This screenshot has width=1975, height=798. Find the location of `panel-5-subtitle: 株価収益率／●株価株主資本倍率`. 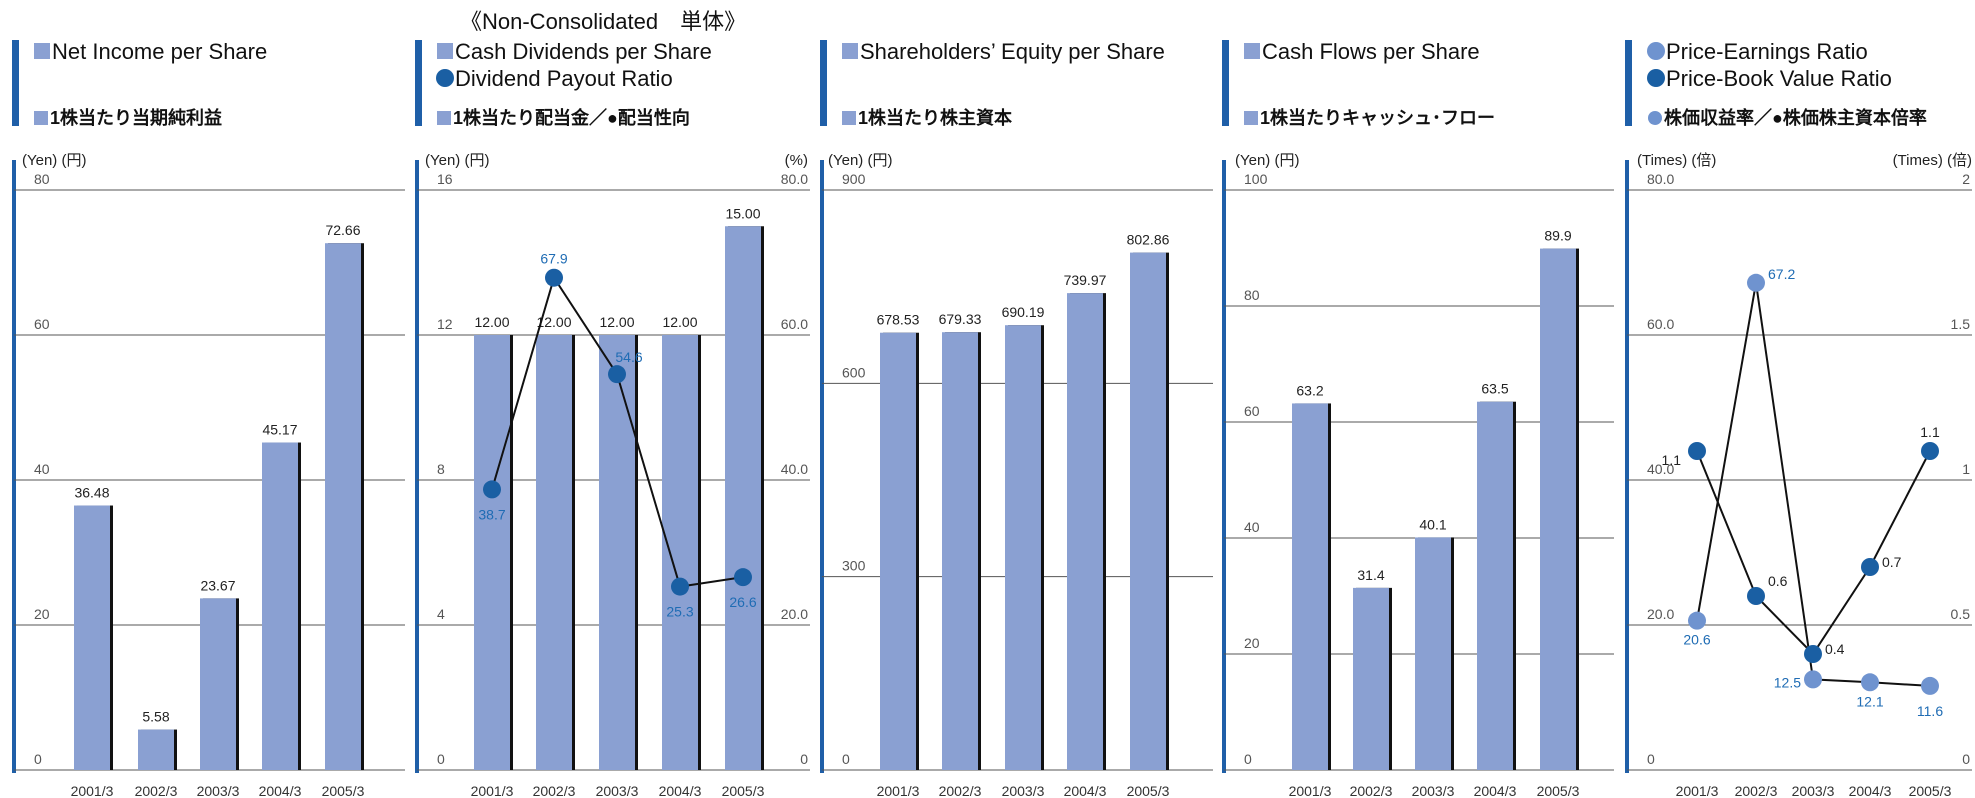

panel-5-subtitle: 株価収益率／●株価株主資本倍率 is located at coordinates (1795, 117).